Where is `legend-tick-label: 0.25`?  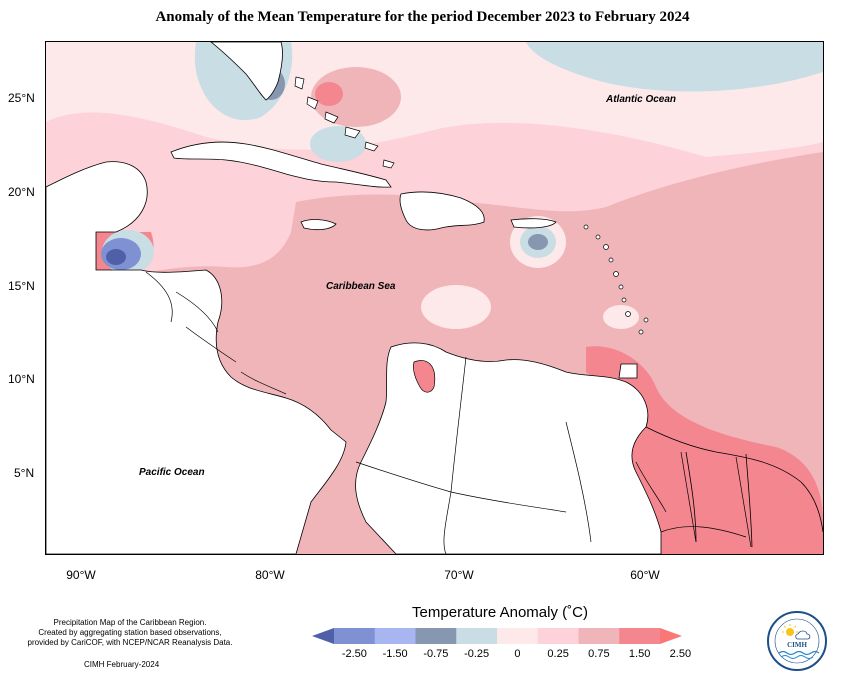 legend-tick-label: 0.25 is located at coordinates (558, 654).